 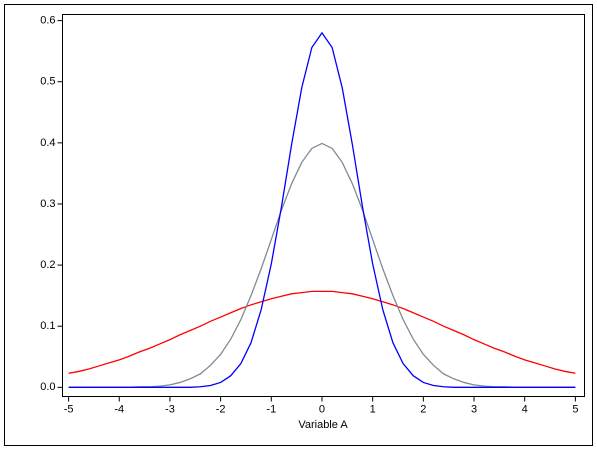 What do you see at coordinates (373, 409) in the screenshot?
I see `x-tick-label: 1` at bounding box center [373, 409].